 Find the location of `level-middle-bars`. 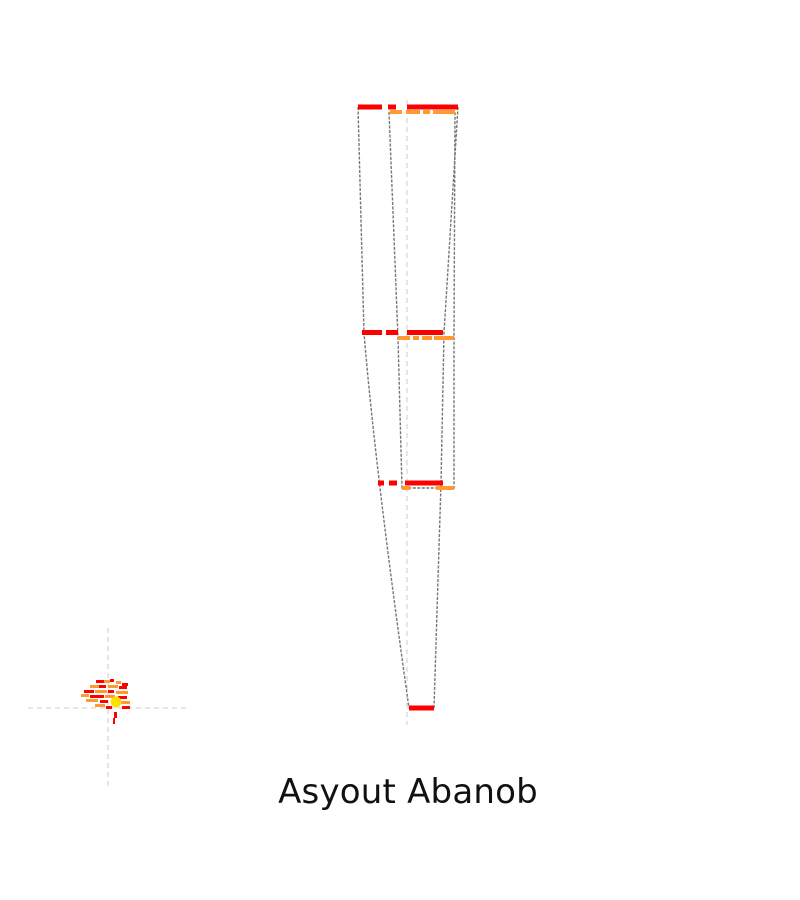

level-middle-bars is located at coordinates (408, 335).